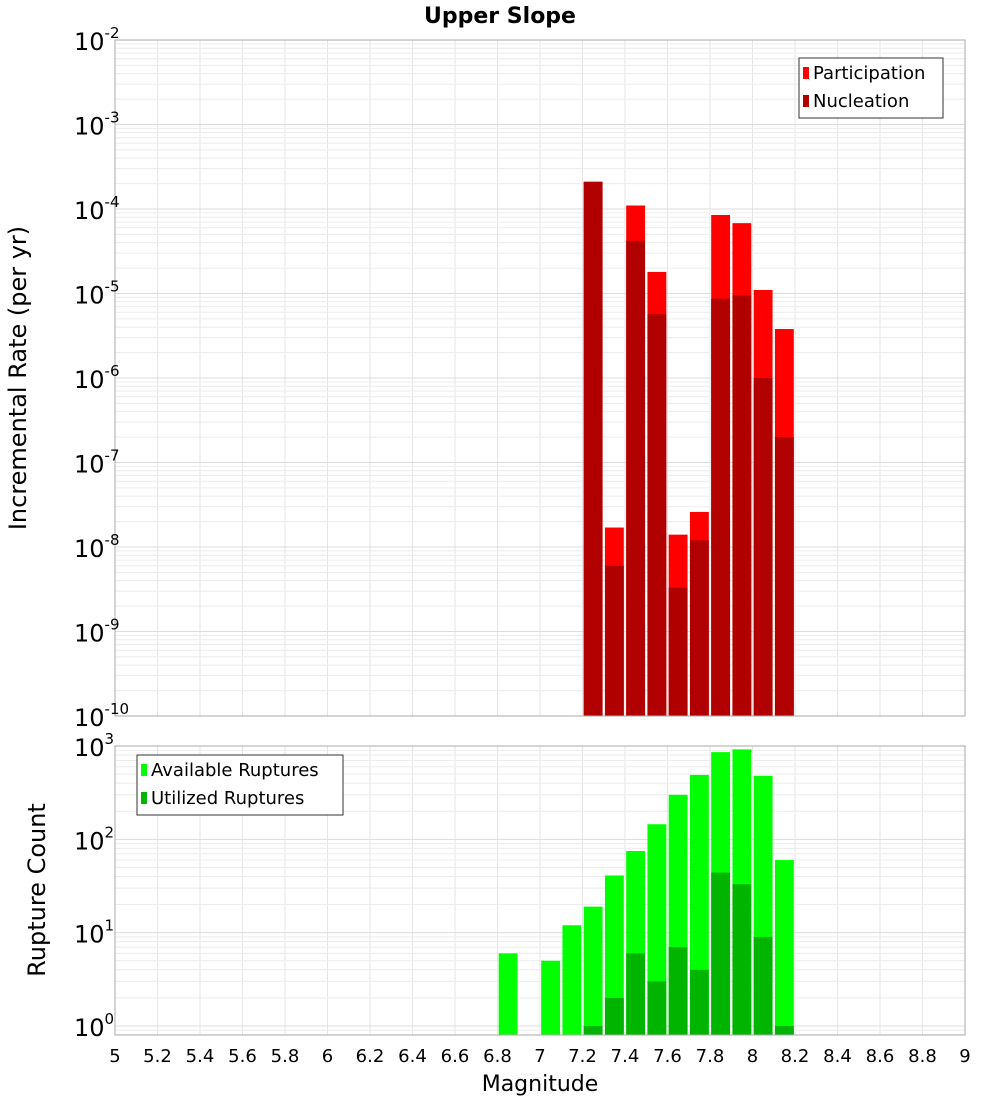  I want to click on y-tick-label: 10², so click(94, 839).